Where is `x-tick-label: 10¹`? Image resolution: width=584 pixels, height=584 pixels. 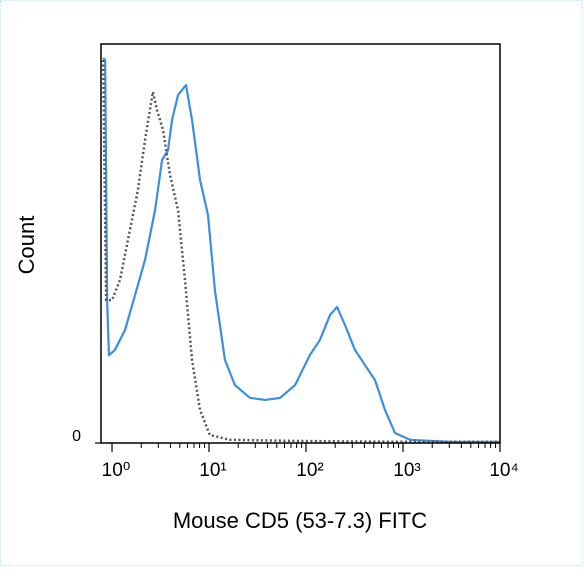
x-tick-label: 10¹ is located at coordinates (212, 470).